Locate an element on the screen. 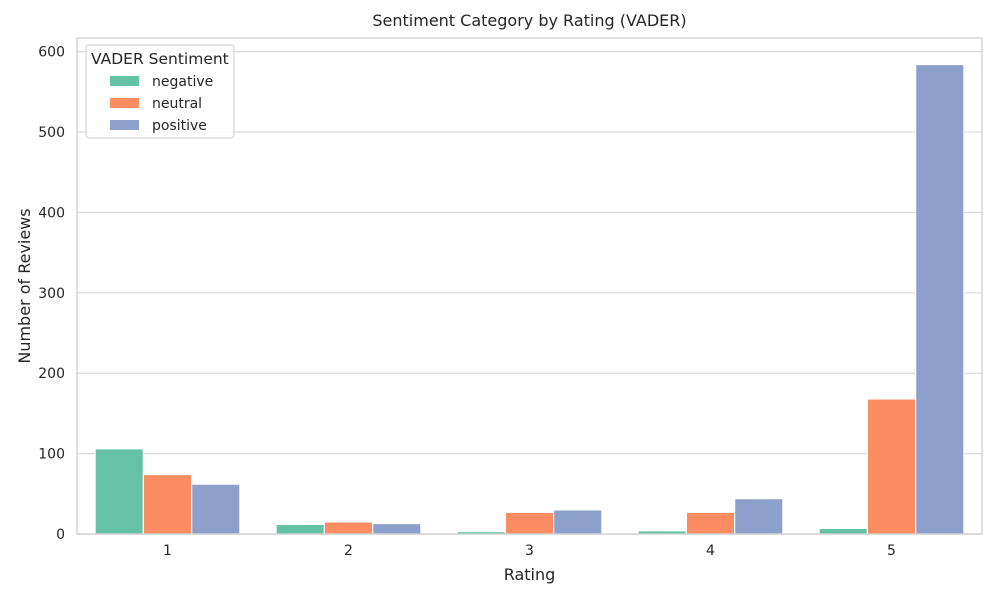 This screenshot has height=600, width=1000. legend-label-neutral: neutral is located at coordinates (177, 104).